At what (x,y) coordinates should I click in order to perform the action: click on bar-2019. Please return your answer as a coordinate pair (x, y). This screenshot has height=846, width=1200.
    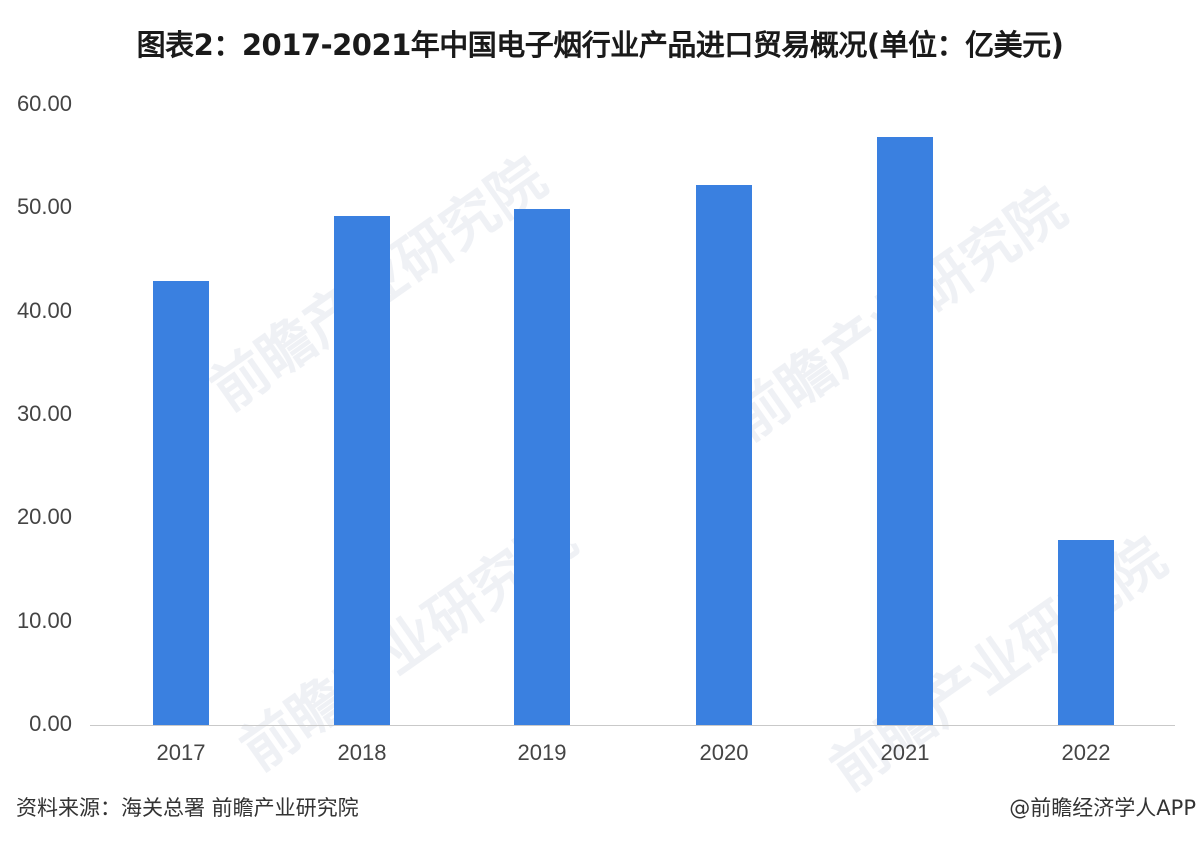
    Looking at the image, I should click on (542, 467).